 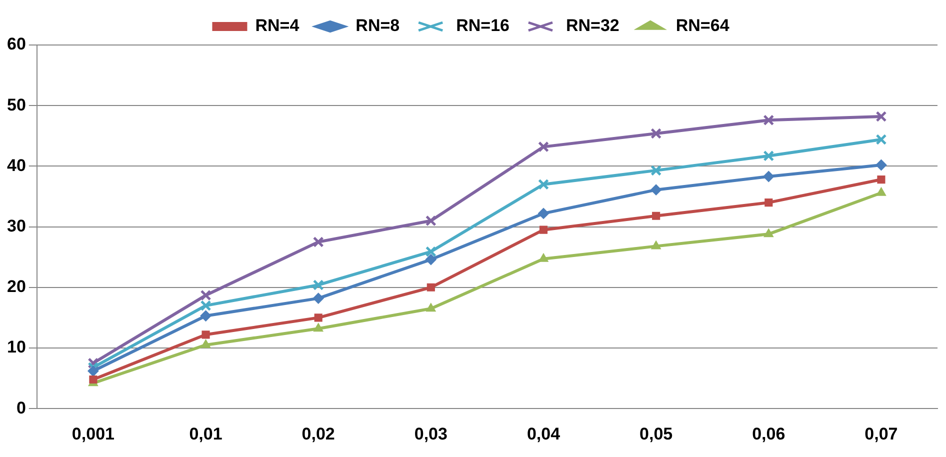 What do you see at coordinates (378, 26) in the screenshot?
I see `legend-label: RN=8` at bounding box center [378, 26].